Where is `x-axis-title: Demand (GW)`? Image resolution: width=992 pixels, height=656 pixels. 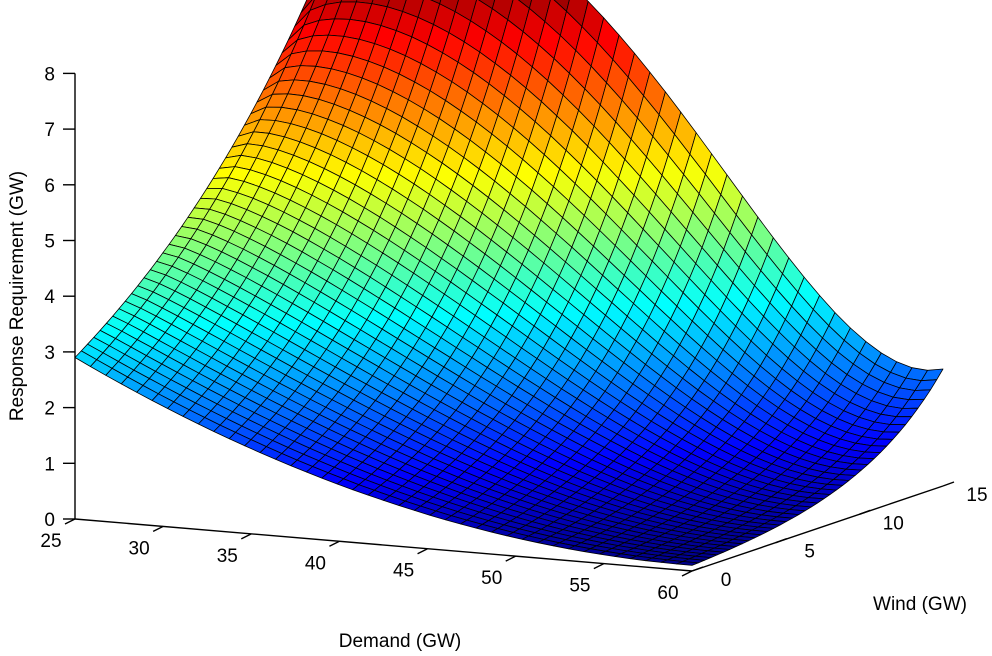 x-axis-title: Demand (GW) is located at coordinates (400, 641).